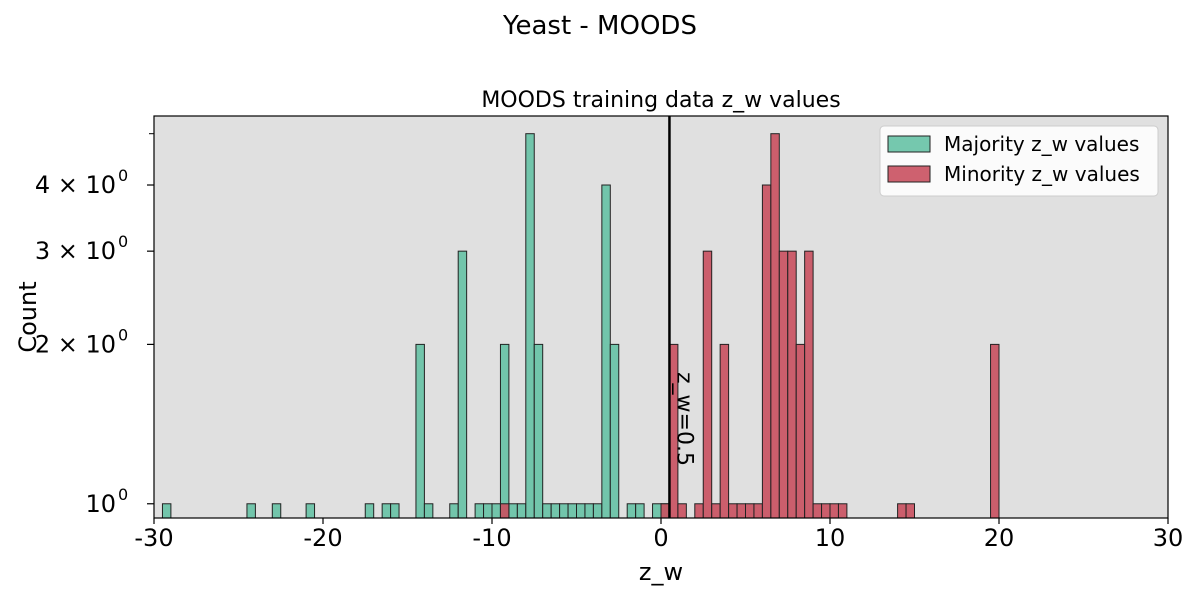 The image size is (1200, 600). I want to click on threshold-label: z_w=0.5, so click(683, 419).